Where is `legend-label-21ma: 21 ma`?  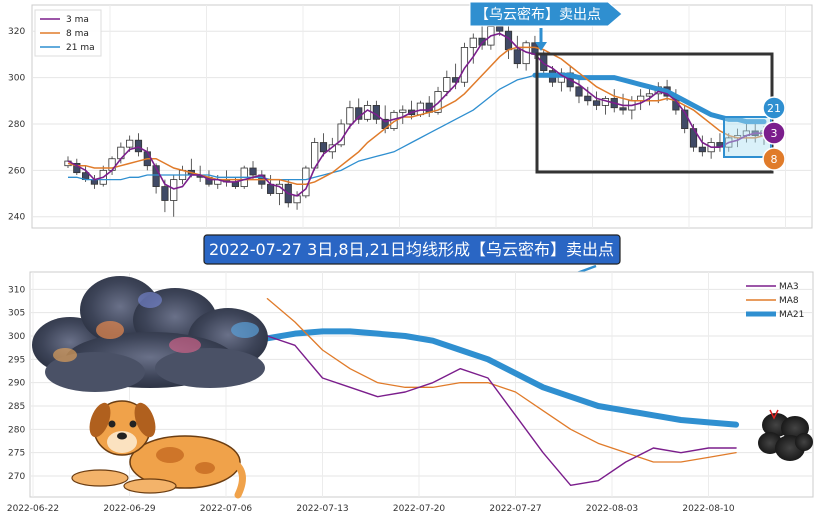 legend-label-21ma: 21 ma is located at coordinates (80, 48).